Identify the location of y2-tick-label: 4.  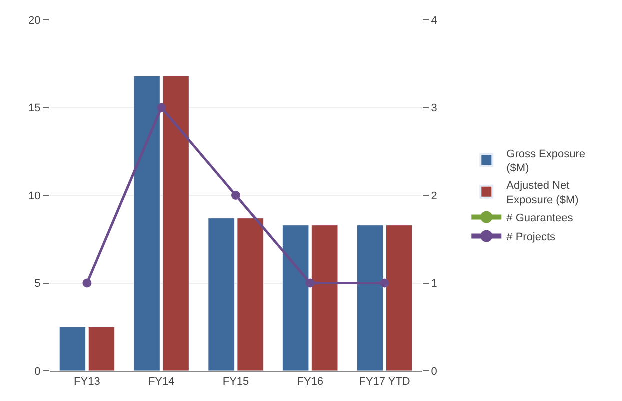
(434, 20).